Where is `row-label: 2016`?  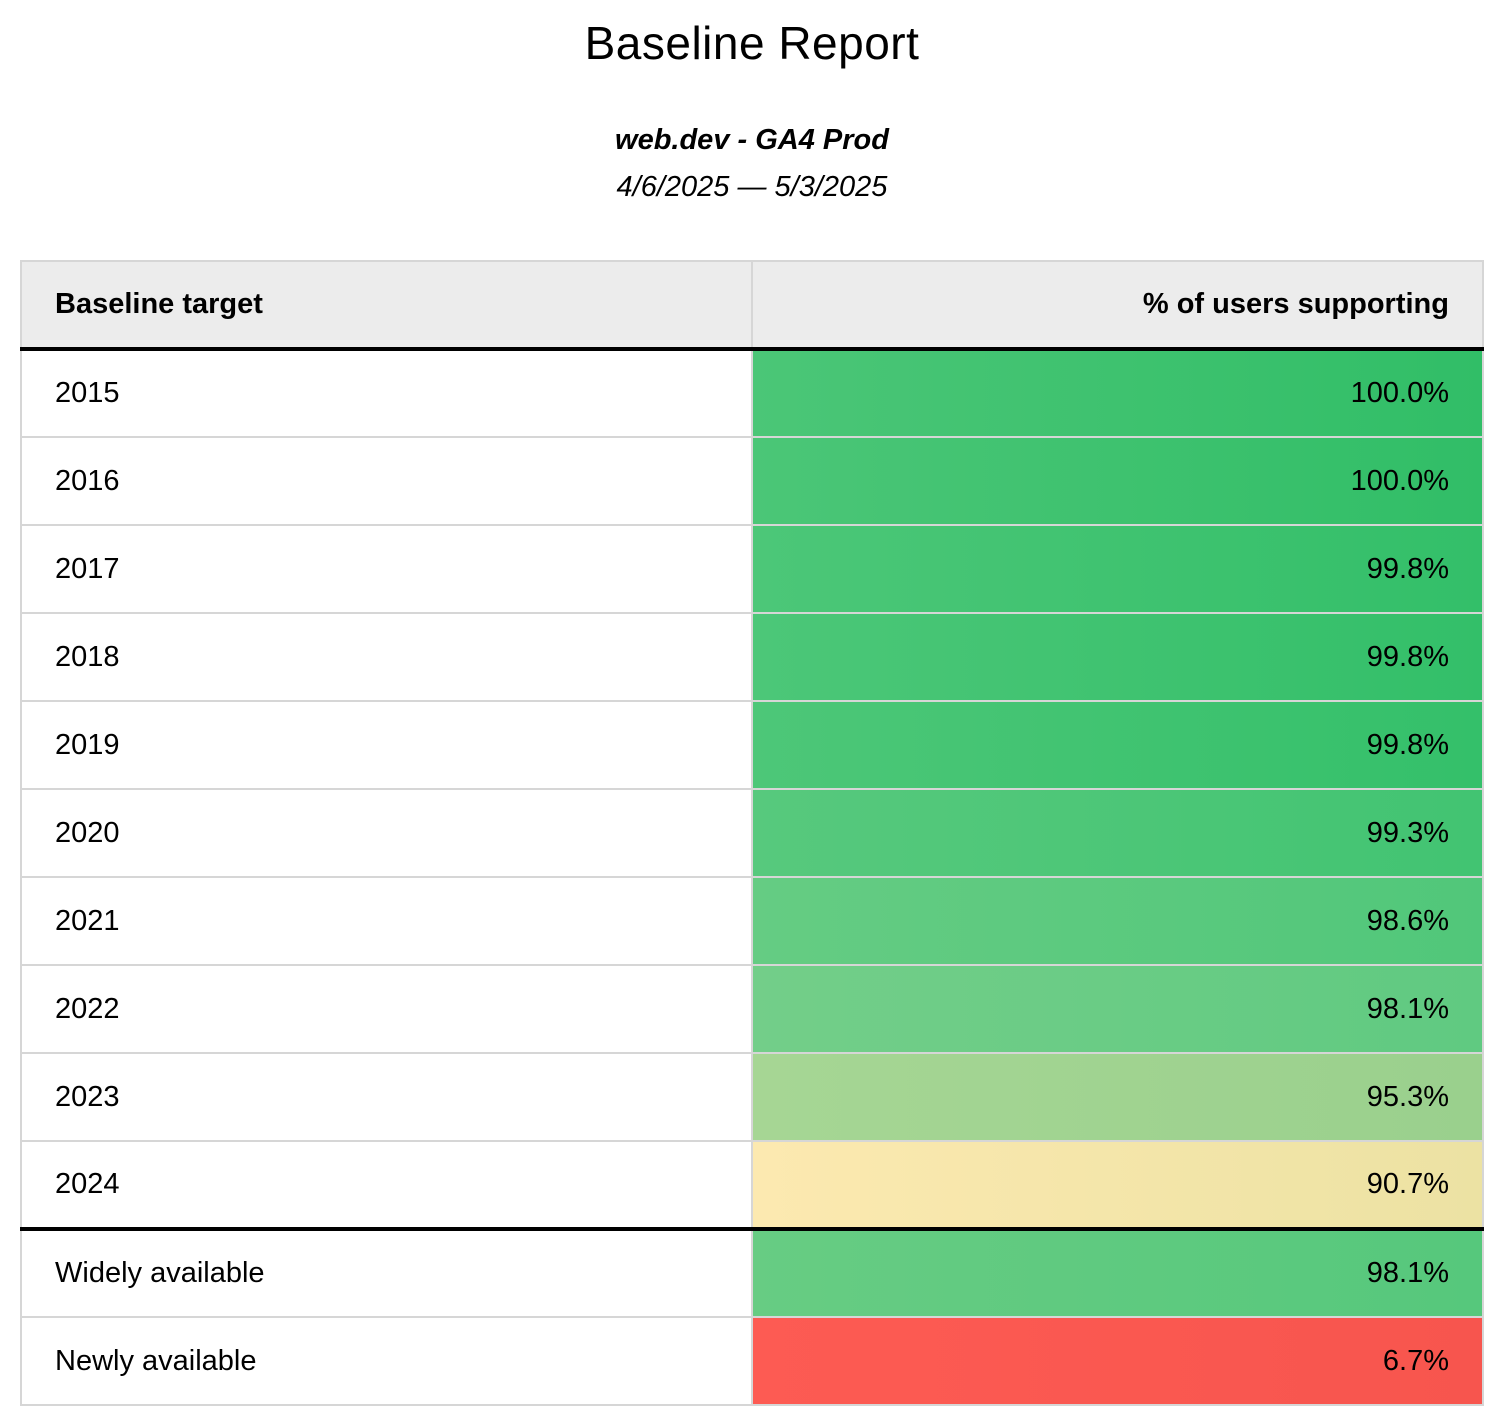 row-label: 2016 is located at coordinates (386, 481).